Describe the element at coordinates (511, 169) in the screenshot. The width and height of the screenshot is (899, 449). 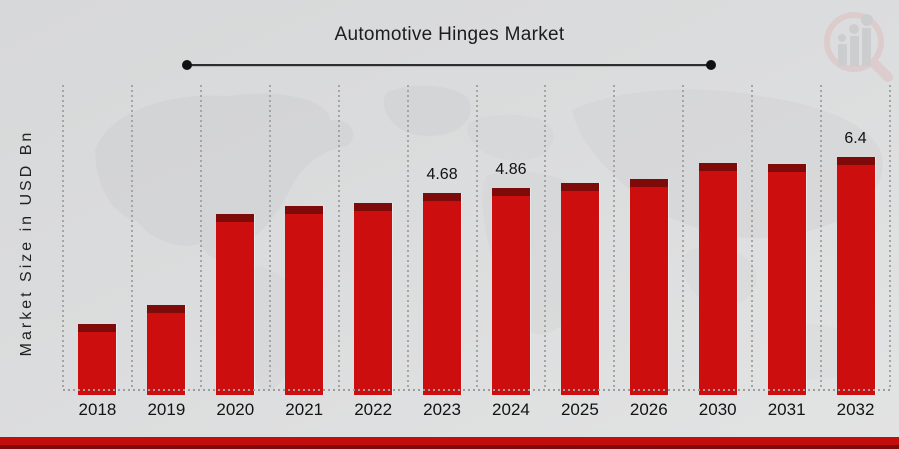
I see `data-label-2024: 4.86` at that location.